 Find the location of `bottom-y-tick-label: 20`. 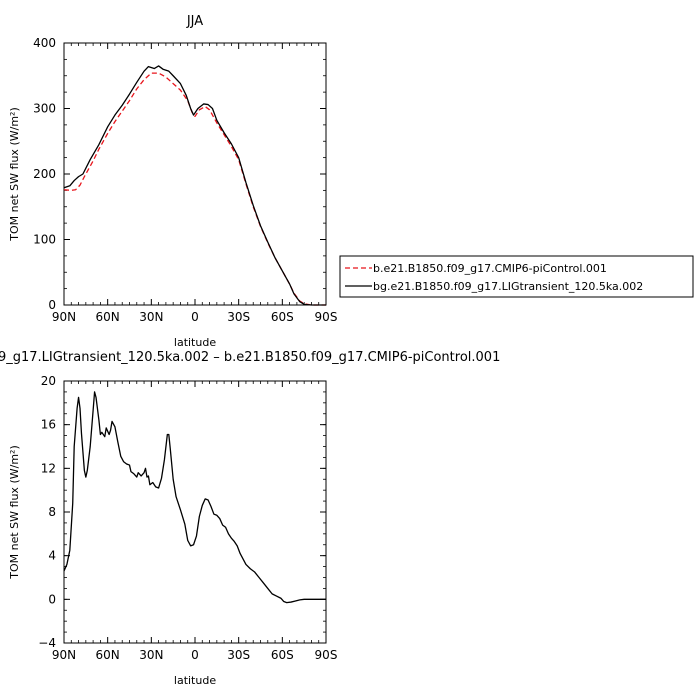

bottom-y-tick-label: 20 is located at coordinates (48, 381).